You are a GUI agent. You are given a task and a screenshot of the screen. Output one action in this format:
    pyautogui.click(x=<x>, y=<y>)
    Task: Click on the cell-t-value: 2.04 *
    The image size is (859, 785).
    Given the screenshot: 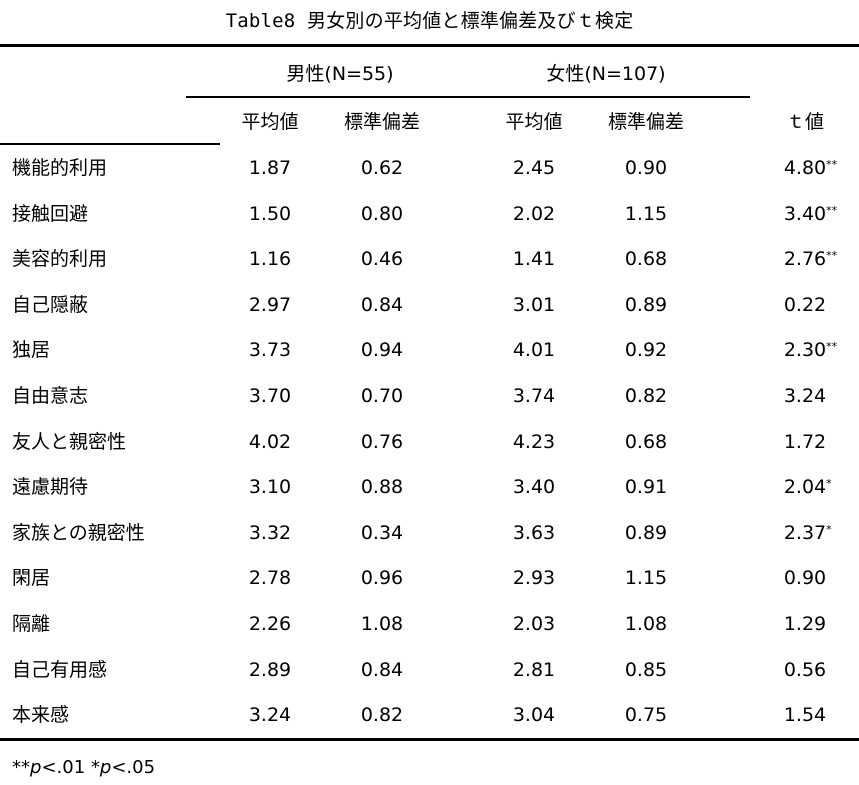 What is the action you would take?
    pyautogui.click(x=802, y=487)
    